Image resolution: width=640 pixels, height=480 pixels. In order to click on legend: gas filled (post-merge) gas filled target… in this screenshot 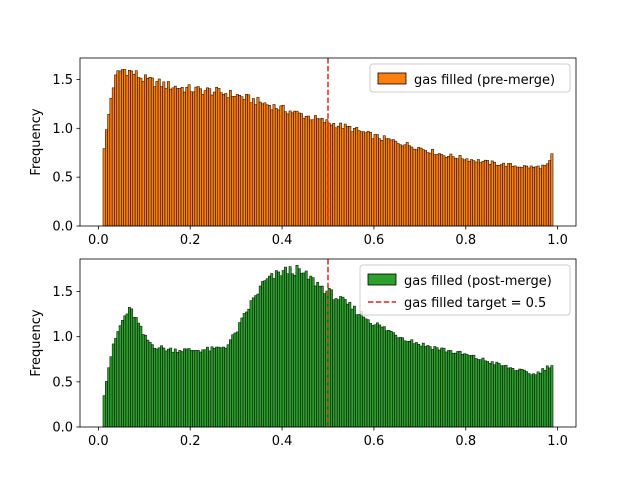, I will do `click(465, 290)`.